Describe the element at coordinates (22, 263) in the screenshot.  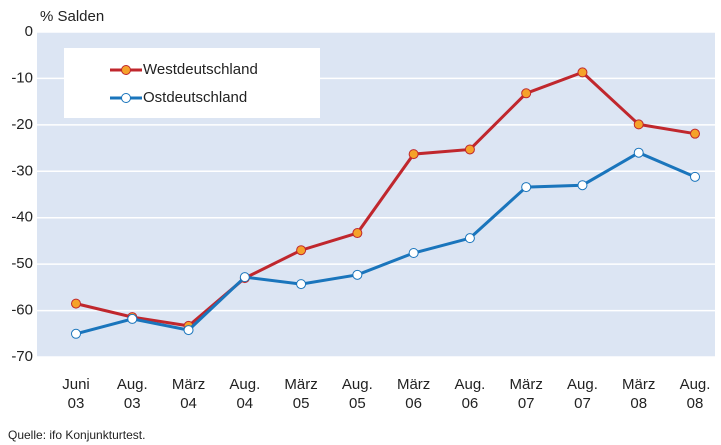
I see `y-tick-label: -50` at that location.